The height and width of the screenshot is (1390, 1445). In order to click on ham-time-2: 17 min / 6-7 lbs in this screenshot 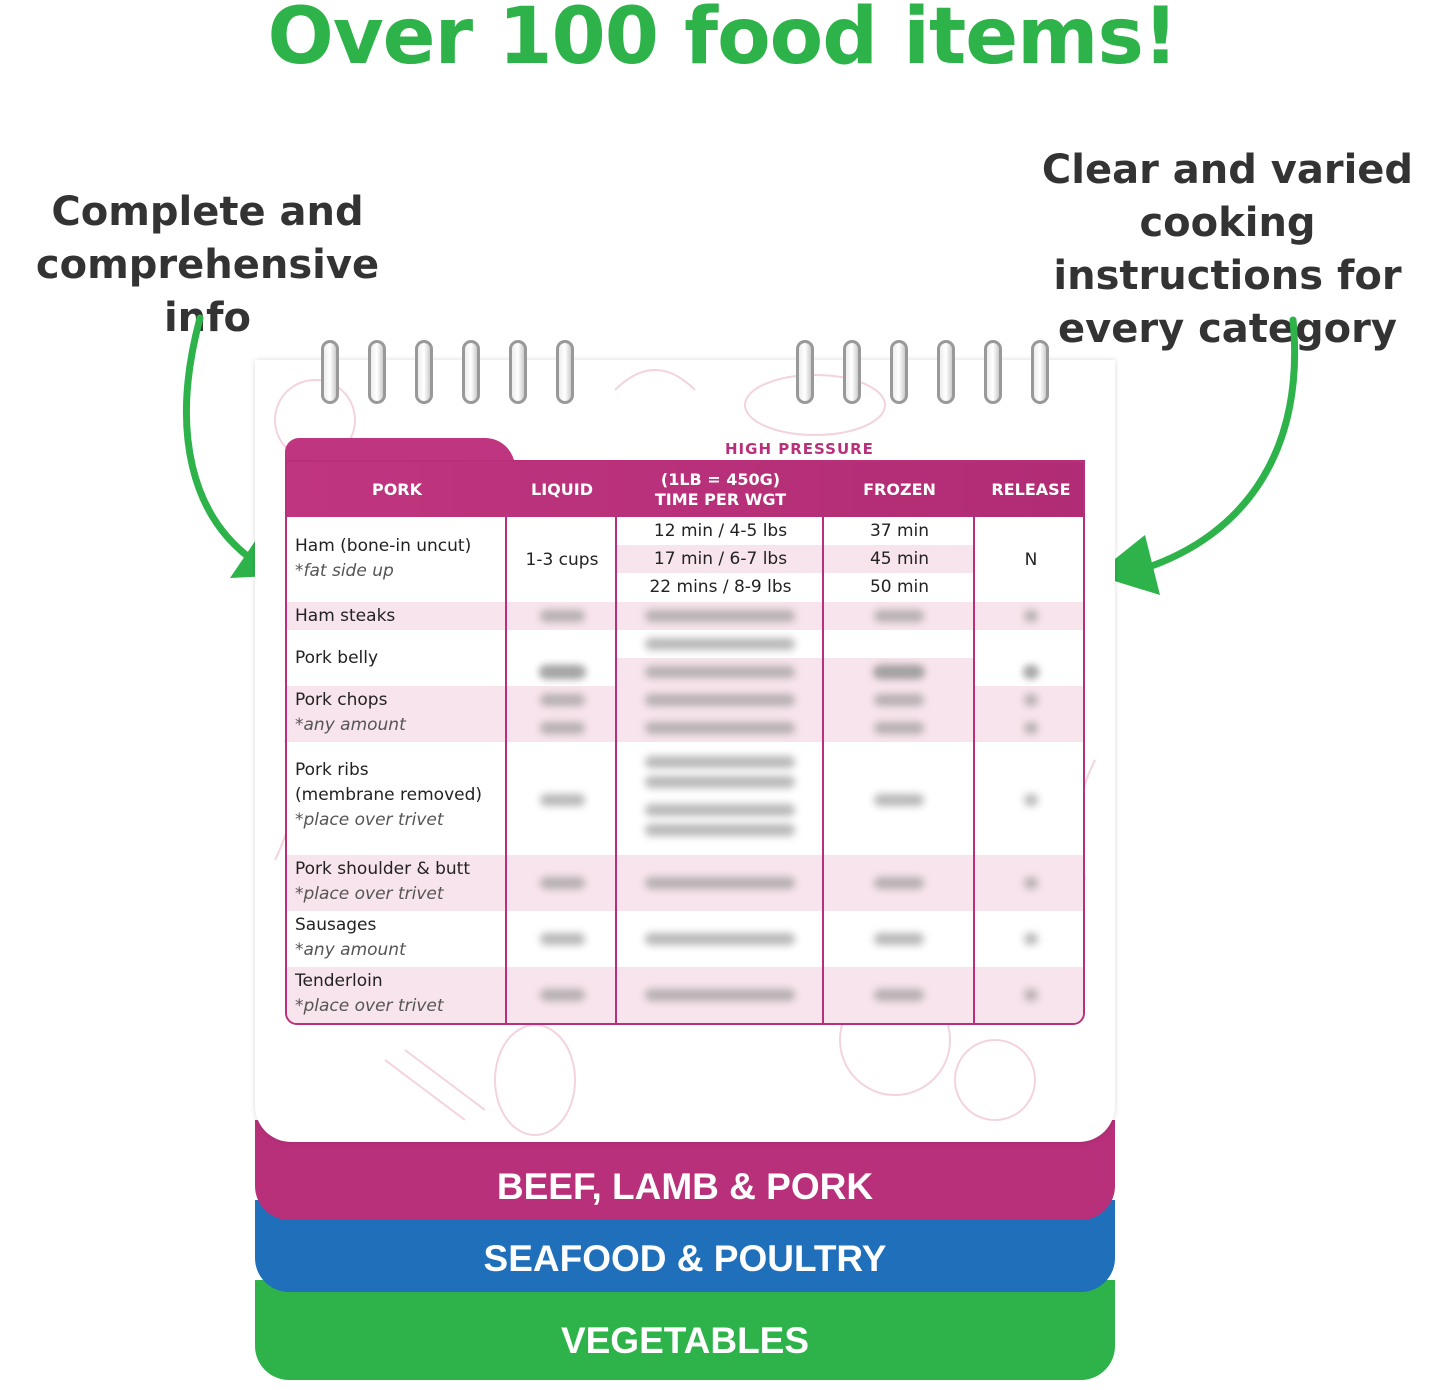, I will do `click(720, 559)`.